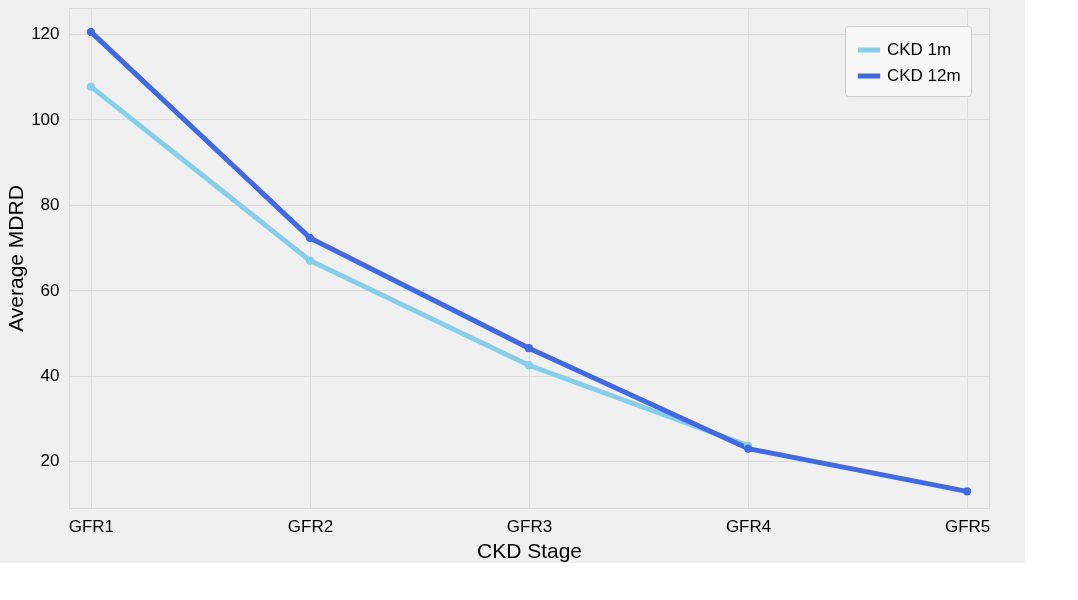 This screenshot has width=1078, height=600. I want to click on x-tick-label: GFR3, so click(529, 526).